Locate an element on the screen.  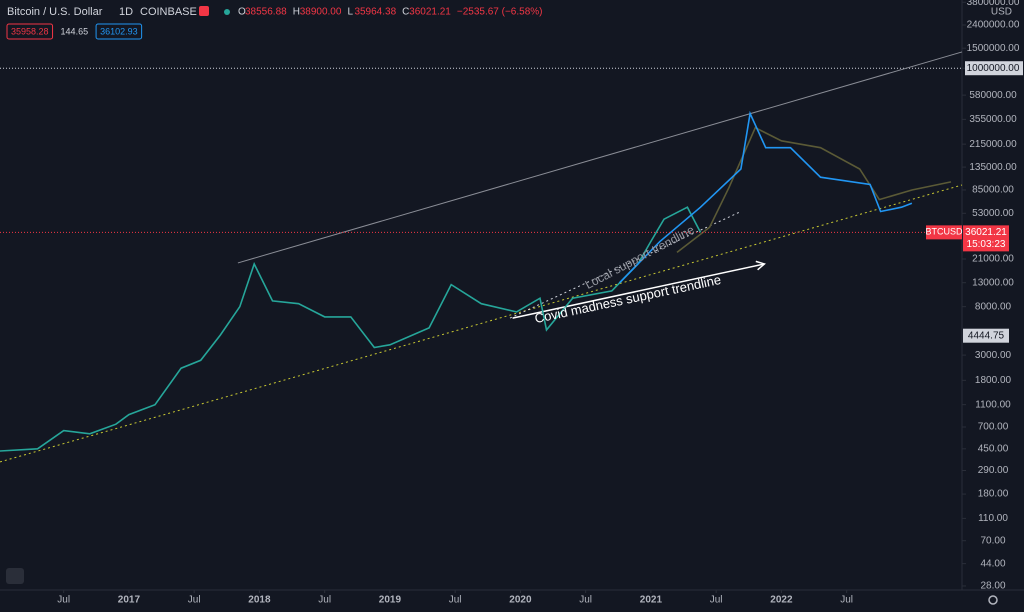
y-tick-label: 580000.00 is located at coordinates (993, 95).